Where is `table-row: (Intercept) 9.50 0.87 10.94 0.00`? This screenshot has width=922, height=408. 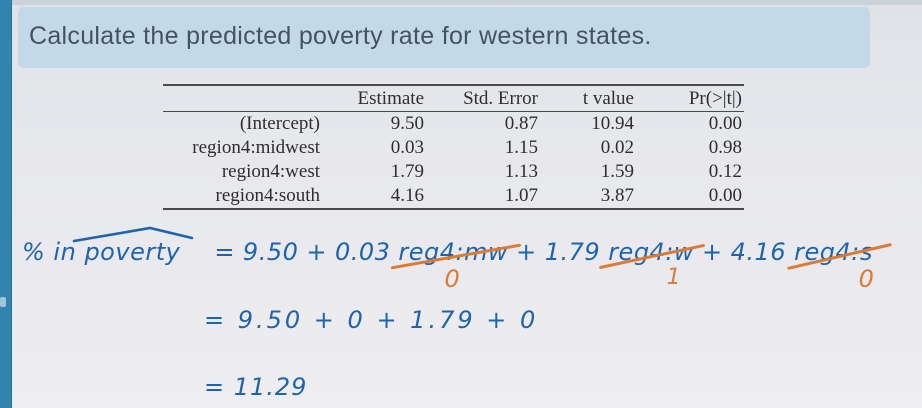 table-row: (Intercept) 9.50 0.87 10.94 0.00 is located at coordinates (453, 124).